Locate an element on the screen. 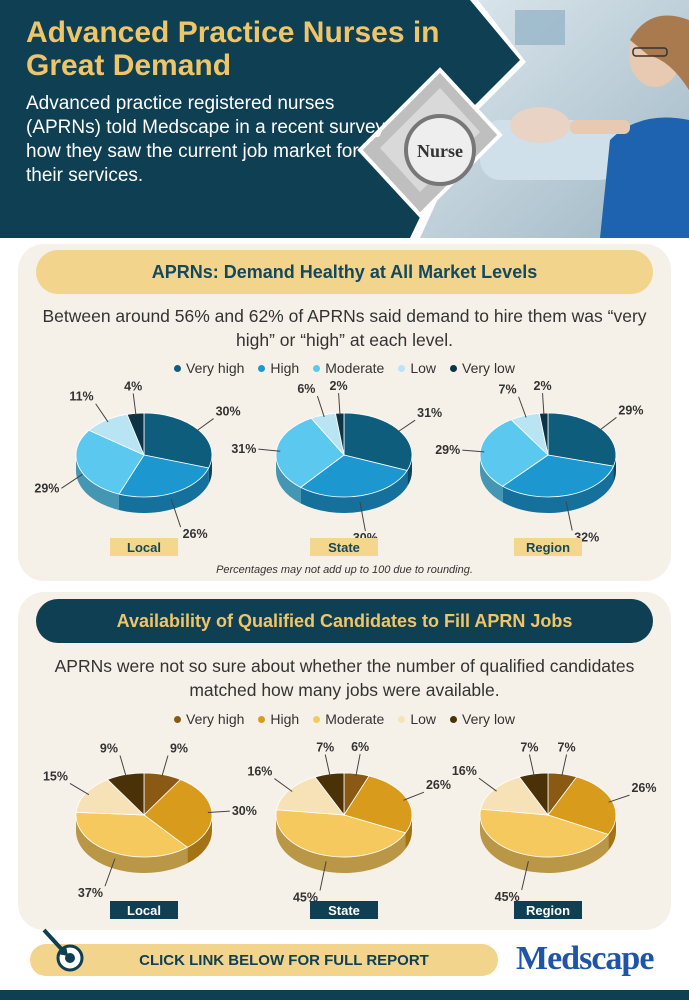 This screenshot has height=1000, width=689. pie-data-label: 45% is located at coordinates (507, 897).